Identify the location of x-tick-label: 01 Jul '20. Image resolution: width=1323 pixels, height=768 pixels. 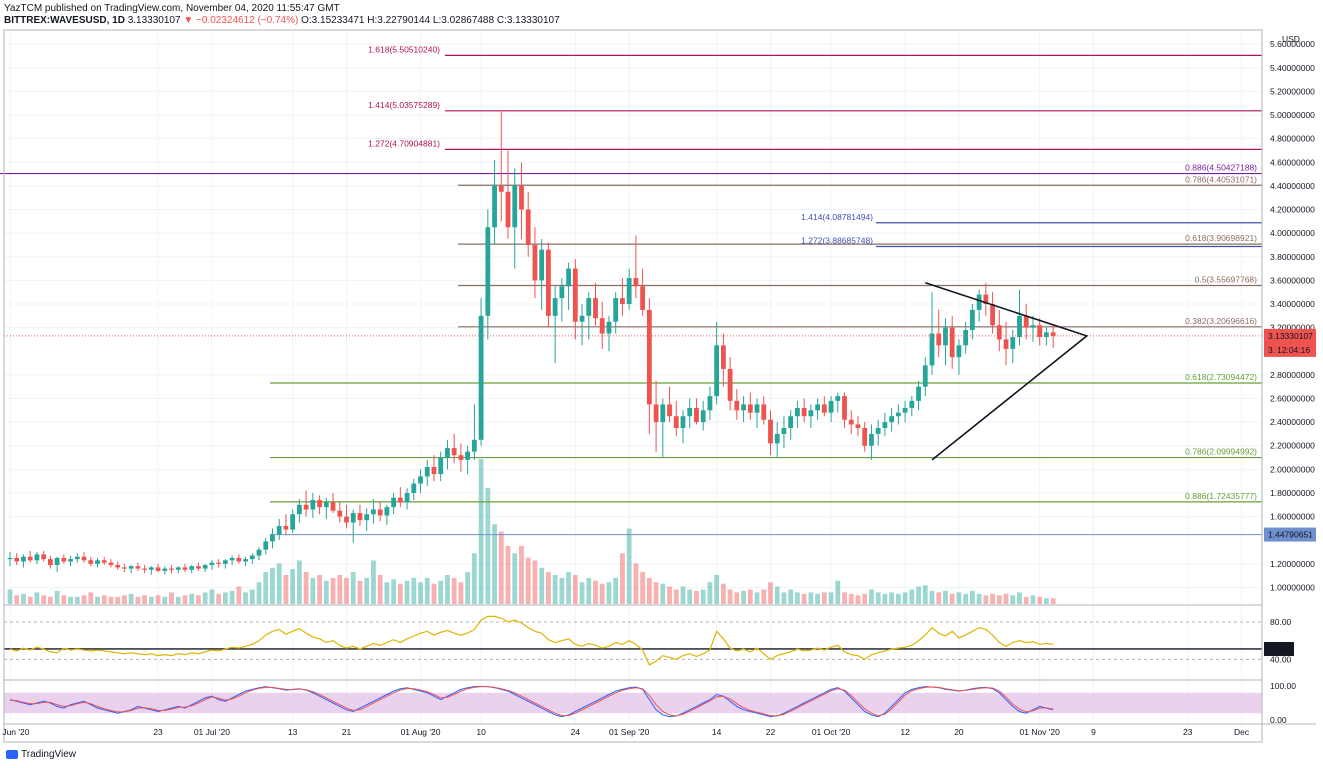
(212, 732).